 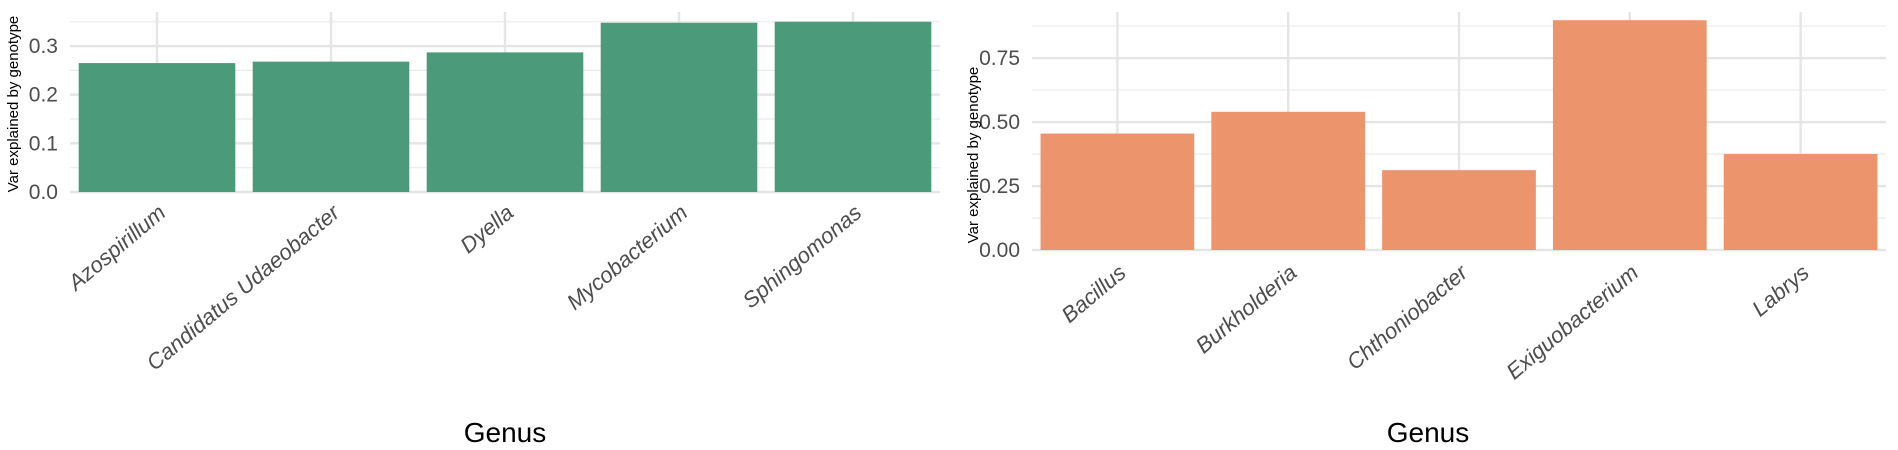 I want to click on y-tick-label: 0.2, so click(x=43, y=95).